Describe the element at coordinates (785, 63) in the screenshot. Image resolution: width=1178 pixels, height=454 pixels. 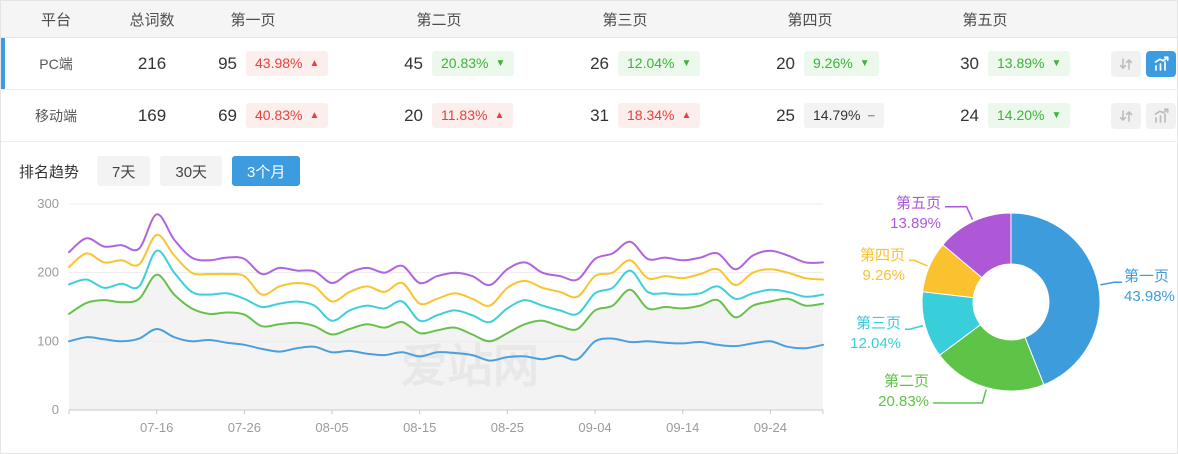
I see `page4-count: 20` at that location.